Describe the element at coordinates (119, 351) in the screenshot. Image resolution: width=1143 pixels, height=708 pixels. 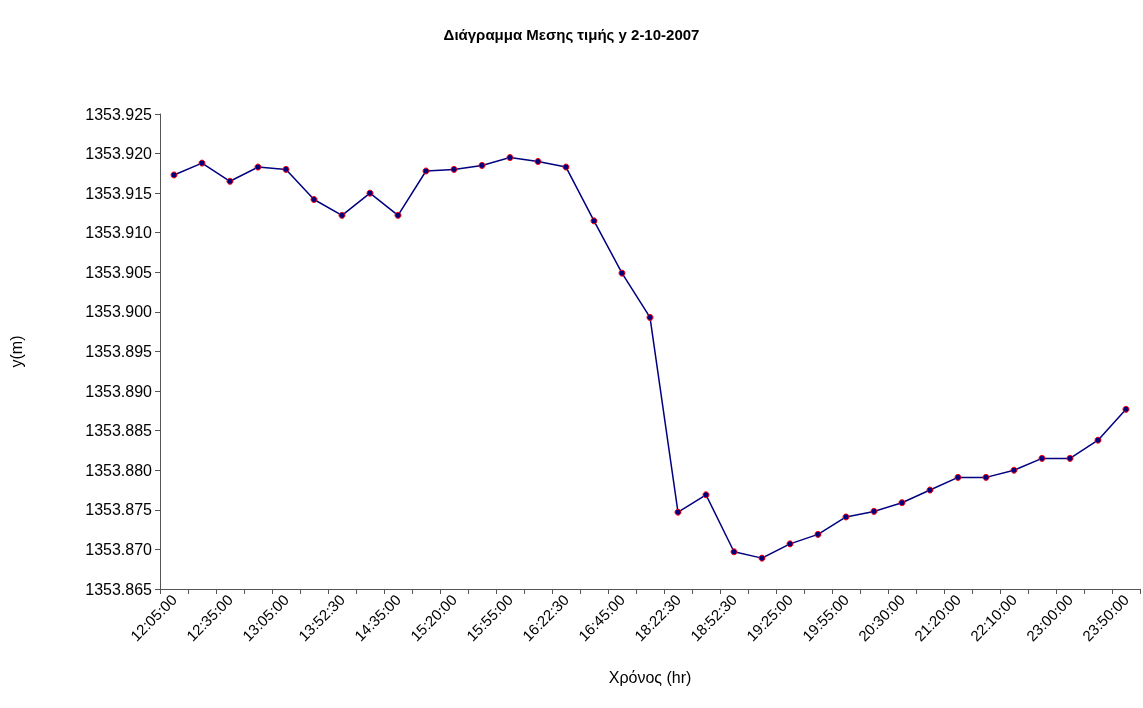
I see `y-tick-label: 1353.895` at that location.